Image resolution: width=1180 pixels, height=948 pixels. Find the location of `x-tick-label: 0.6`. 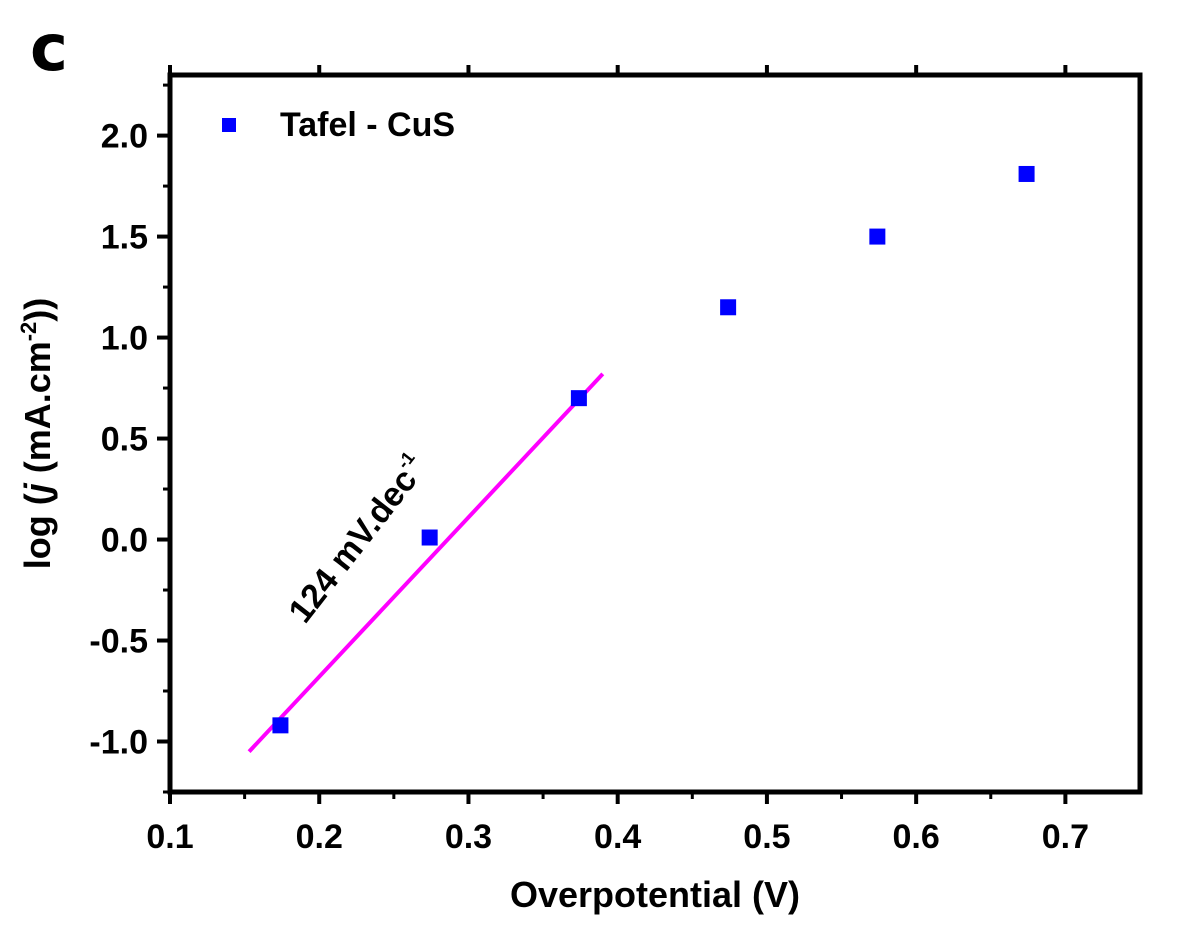

x-tick-label: 0.6 is located at coordinates (916, 837).